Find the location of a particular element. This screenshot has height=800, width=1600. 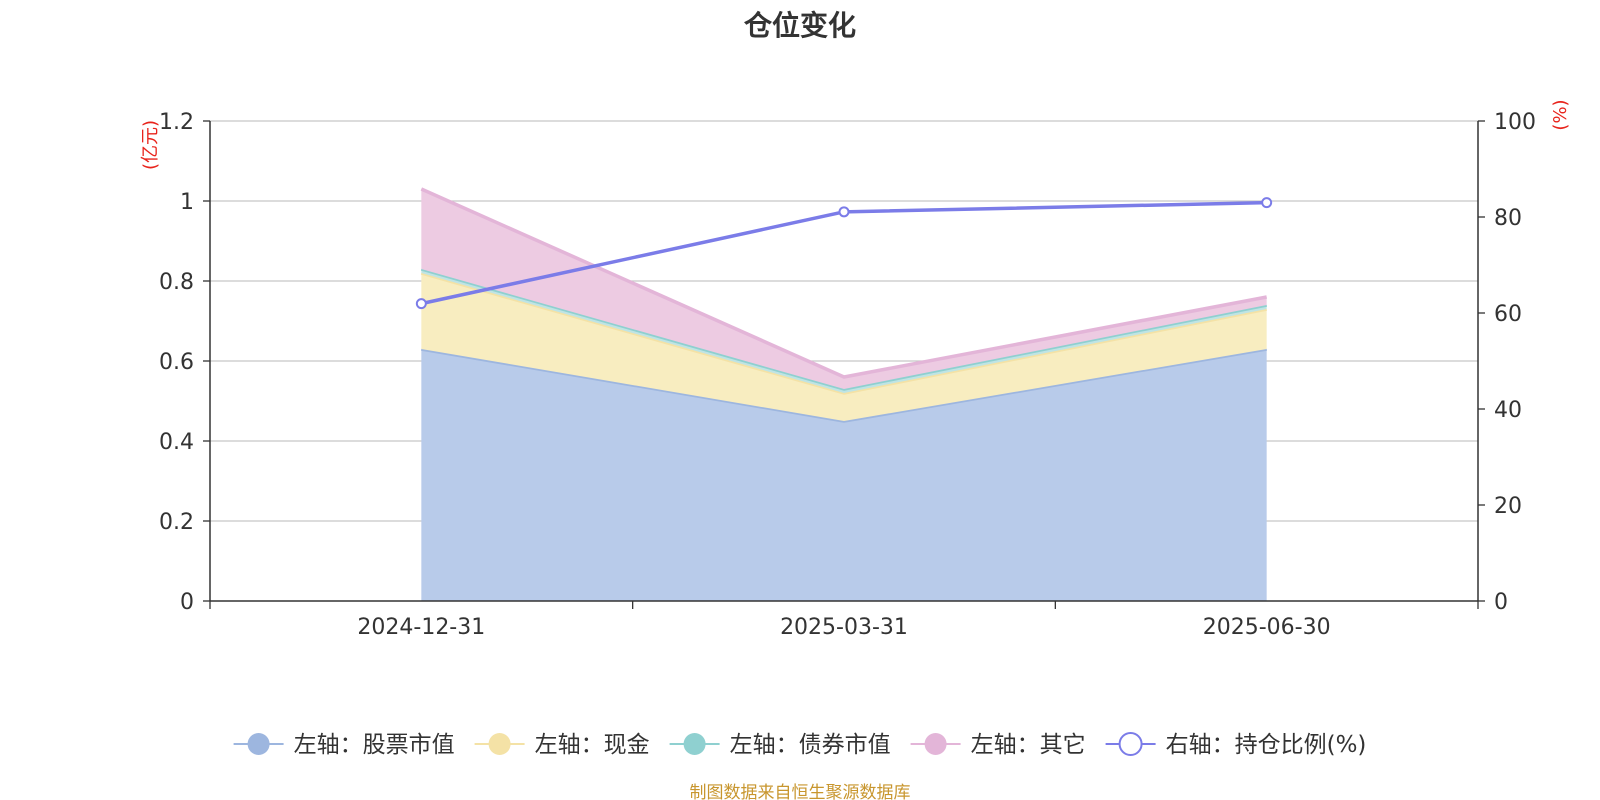

x-tick-label: 2025-03-31 is located at coordinates (844, 627).